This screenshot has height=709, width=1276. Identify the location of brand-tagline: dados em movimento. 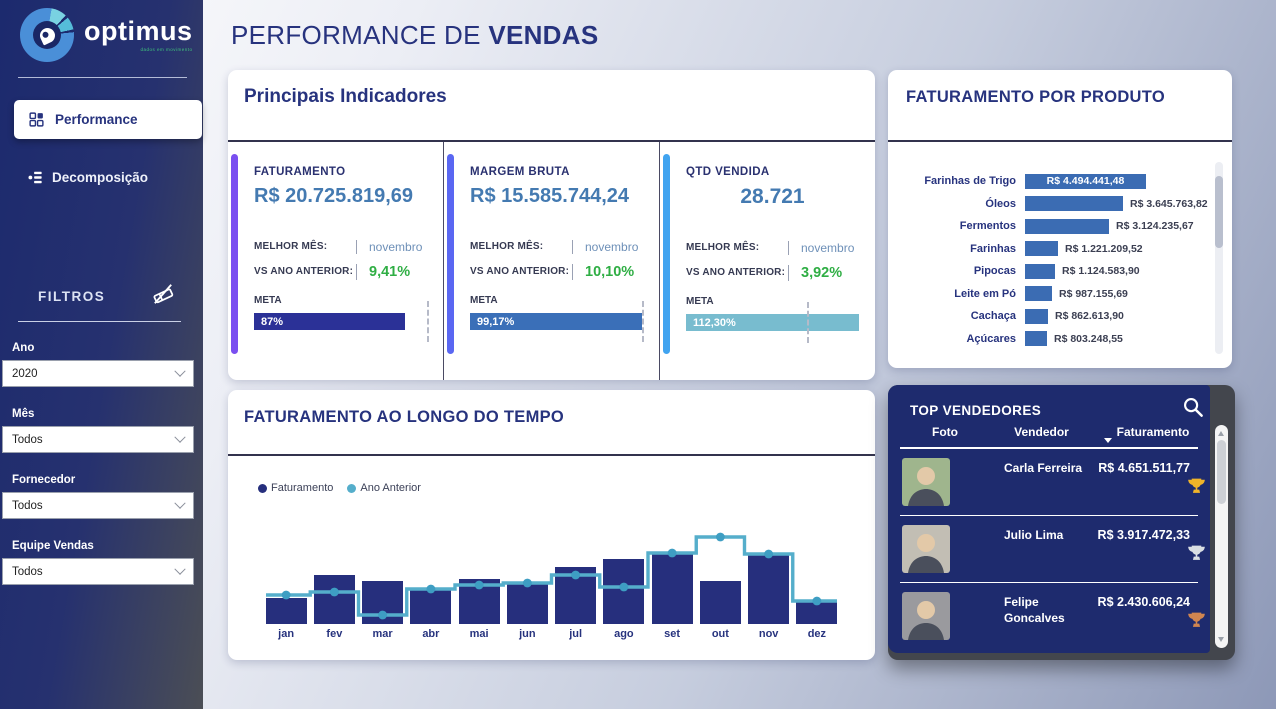
(166, 49).